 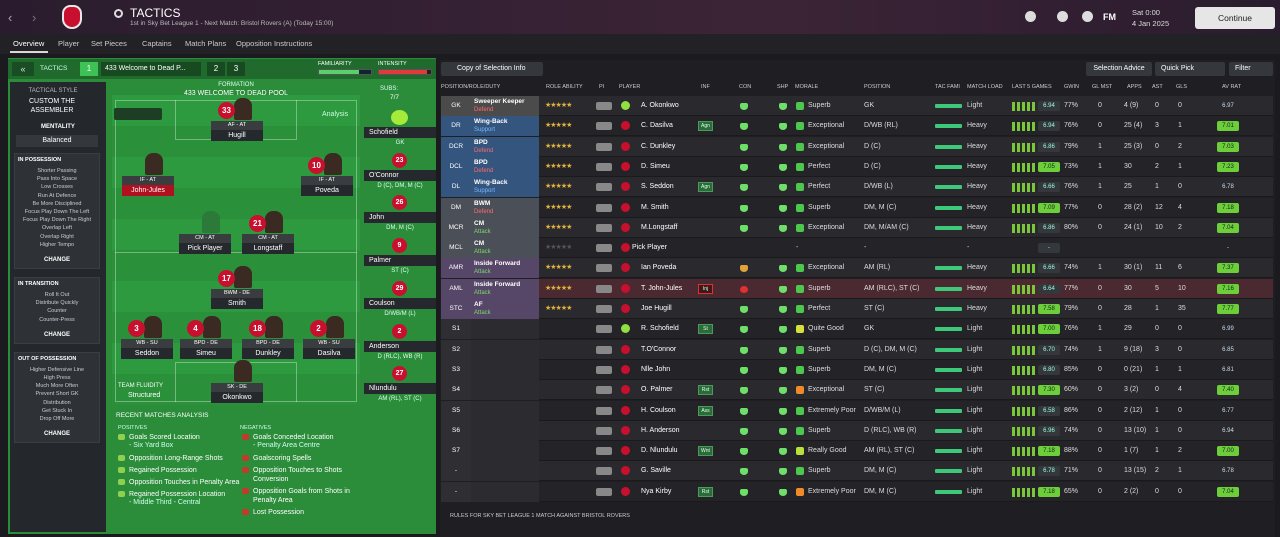 What do you see at coordinates (138, 114) in the screenshot?
I see `pitch-tools` at bounding box center [138, 114].